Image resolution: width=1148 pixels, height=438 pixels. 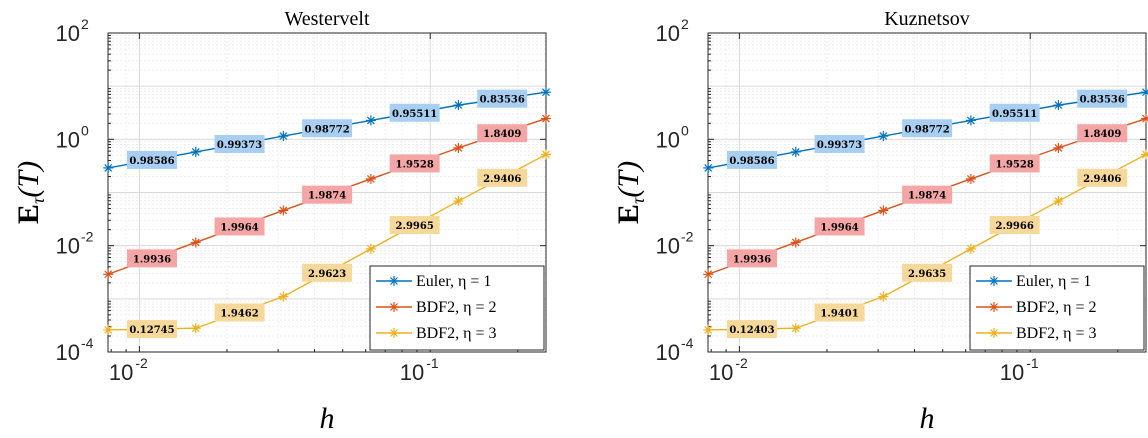 What do you see at coordinates (1014, 224) in the screenshot?
I see `rate-annotation: 2.9966` at bounding box center [1014, 224].